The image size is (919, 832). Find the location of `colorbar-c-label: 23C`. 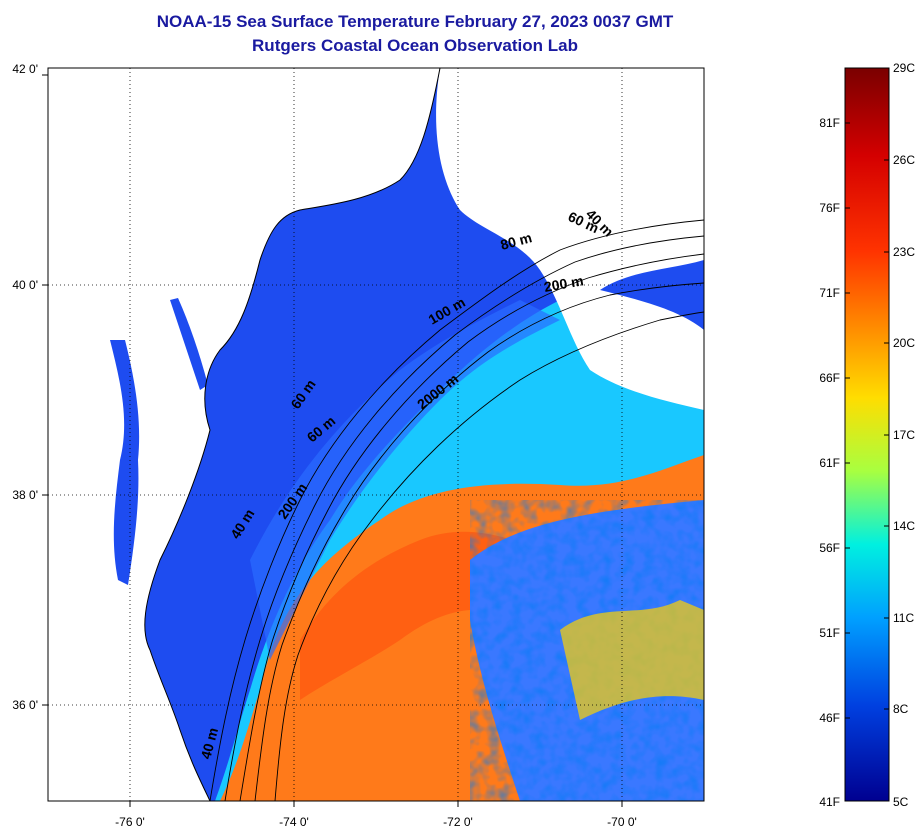

colorbar-c-label: 23C is located at coordinates (904, 252).